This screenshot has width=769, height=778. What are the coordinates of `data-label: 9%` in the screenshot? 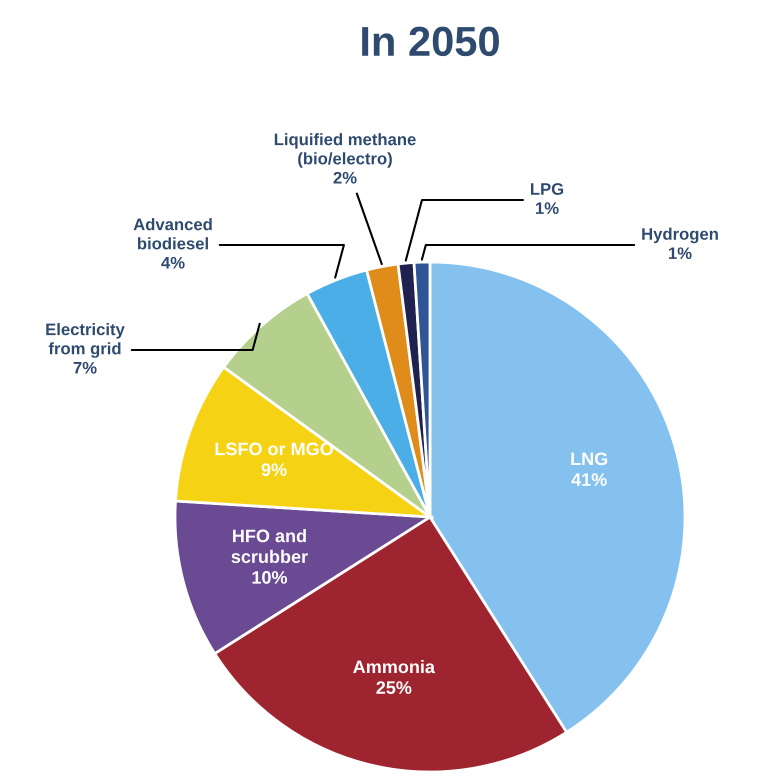 It's located at (274, 469).